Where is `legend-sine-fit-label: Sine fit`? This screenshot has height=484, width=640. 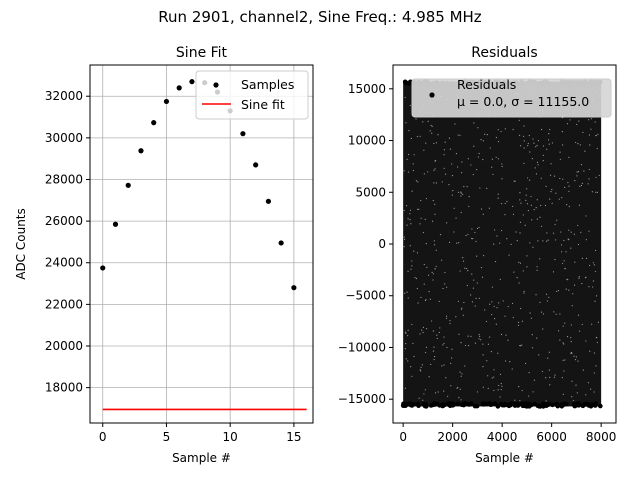
legend-sine-fit-label: Sine fit is located at coordinates (263, 104).